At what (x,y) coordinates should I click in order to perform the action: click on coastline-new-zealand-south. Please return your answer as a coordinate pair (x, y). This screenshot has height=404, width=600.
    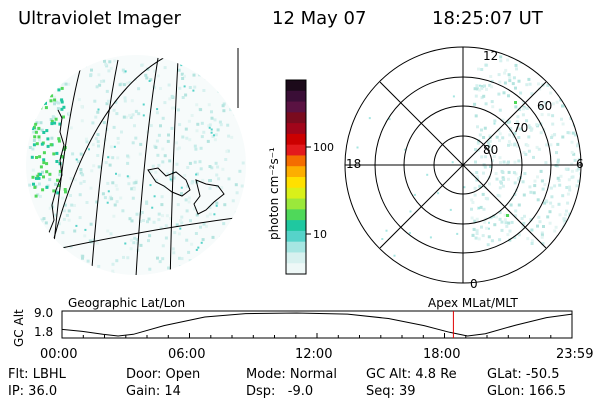
    Looking at the image, I should click on (209, 197).